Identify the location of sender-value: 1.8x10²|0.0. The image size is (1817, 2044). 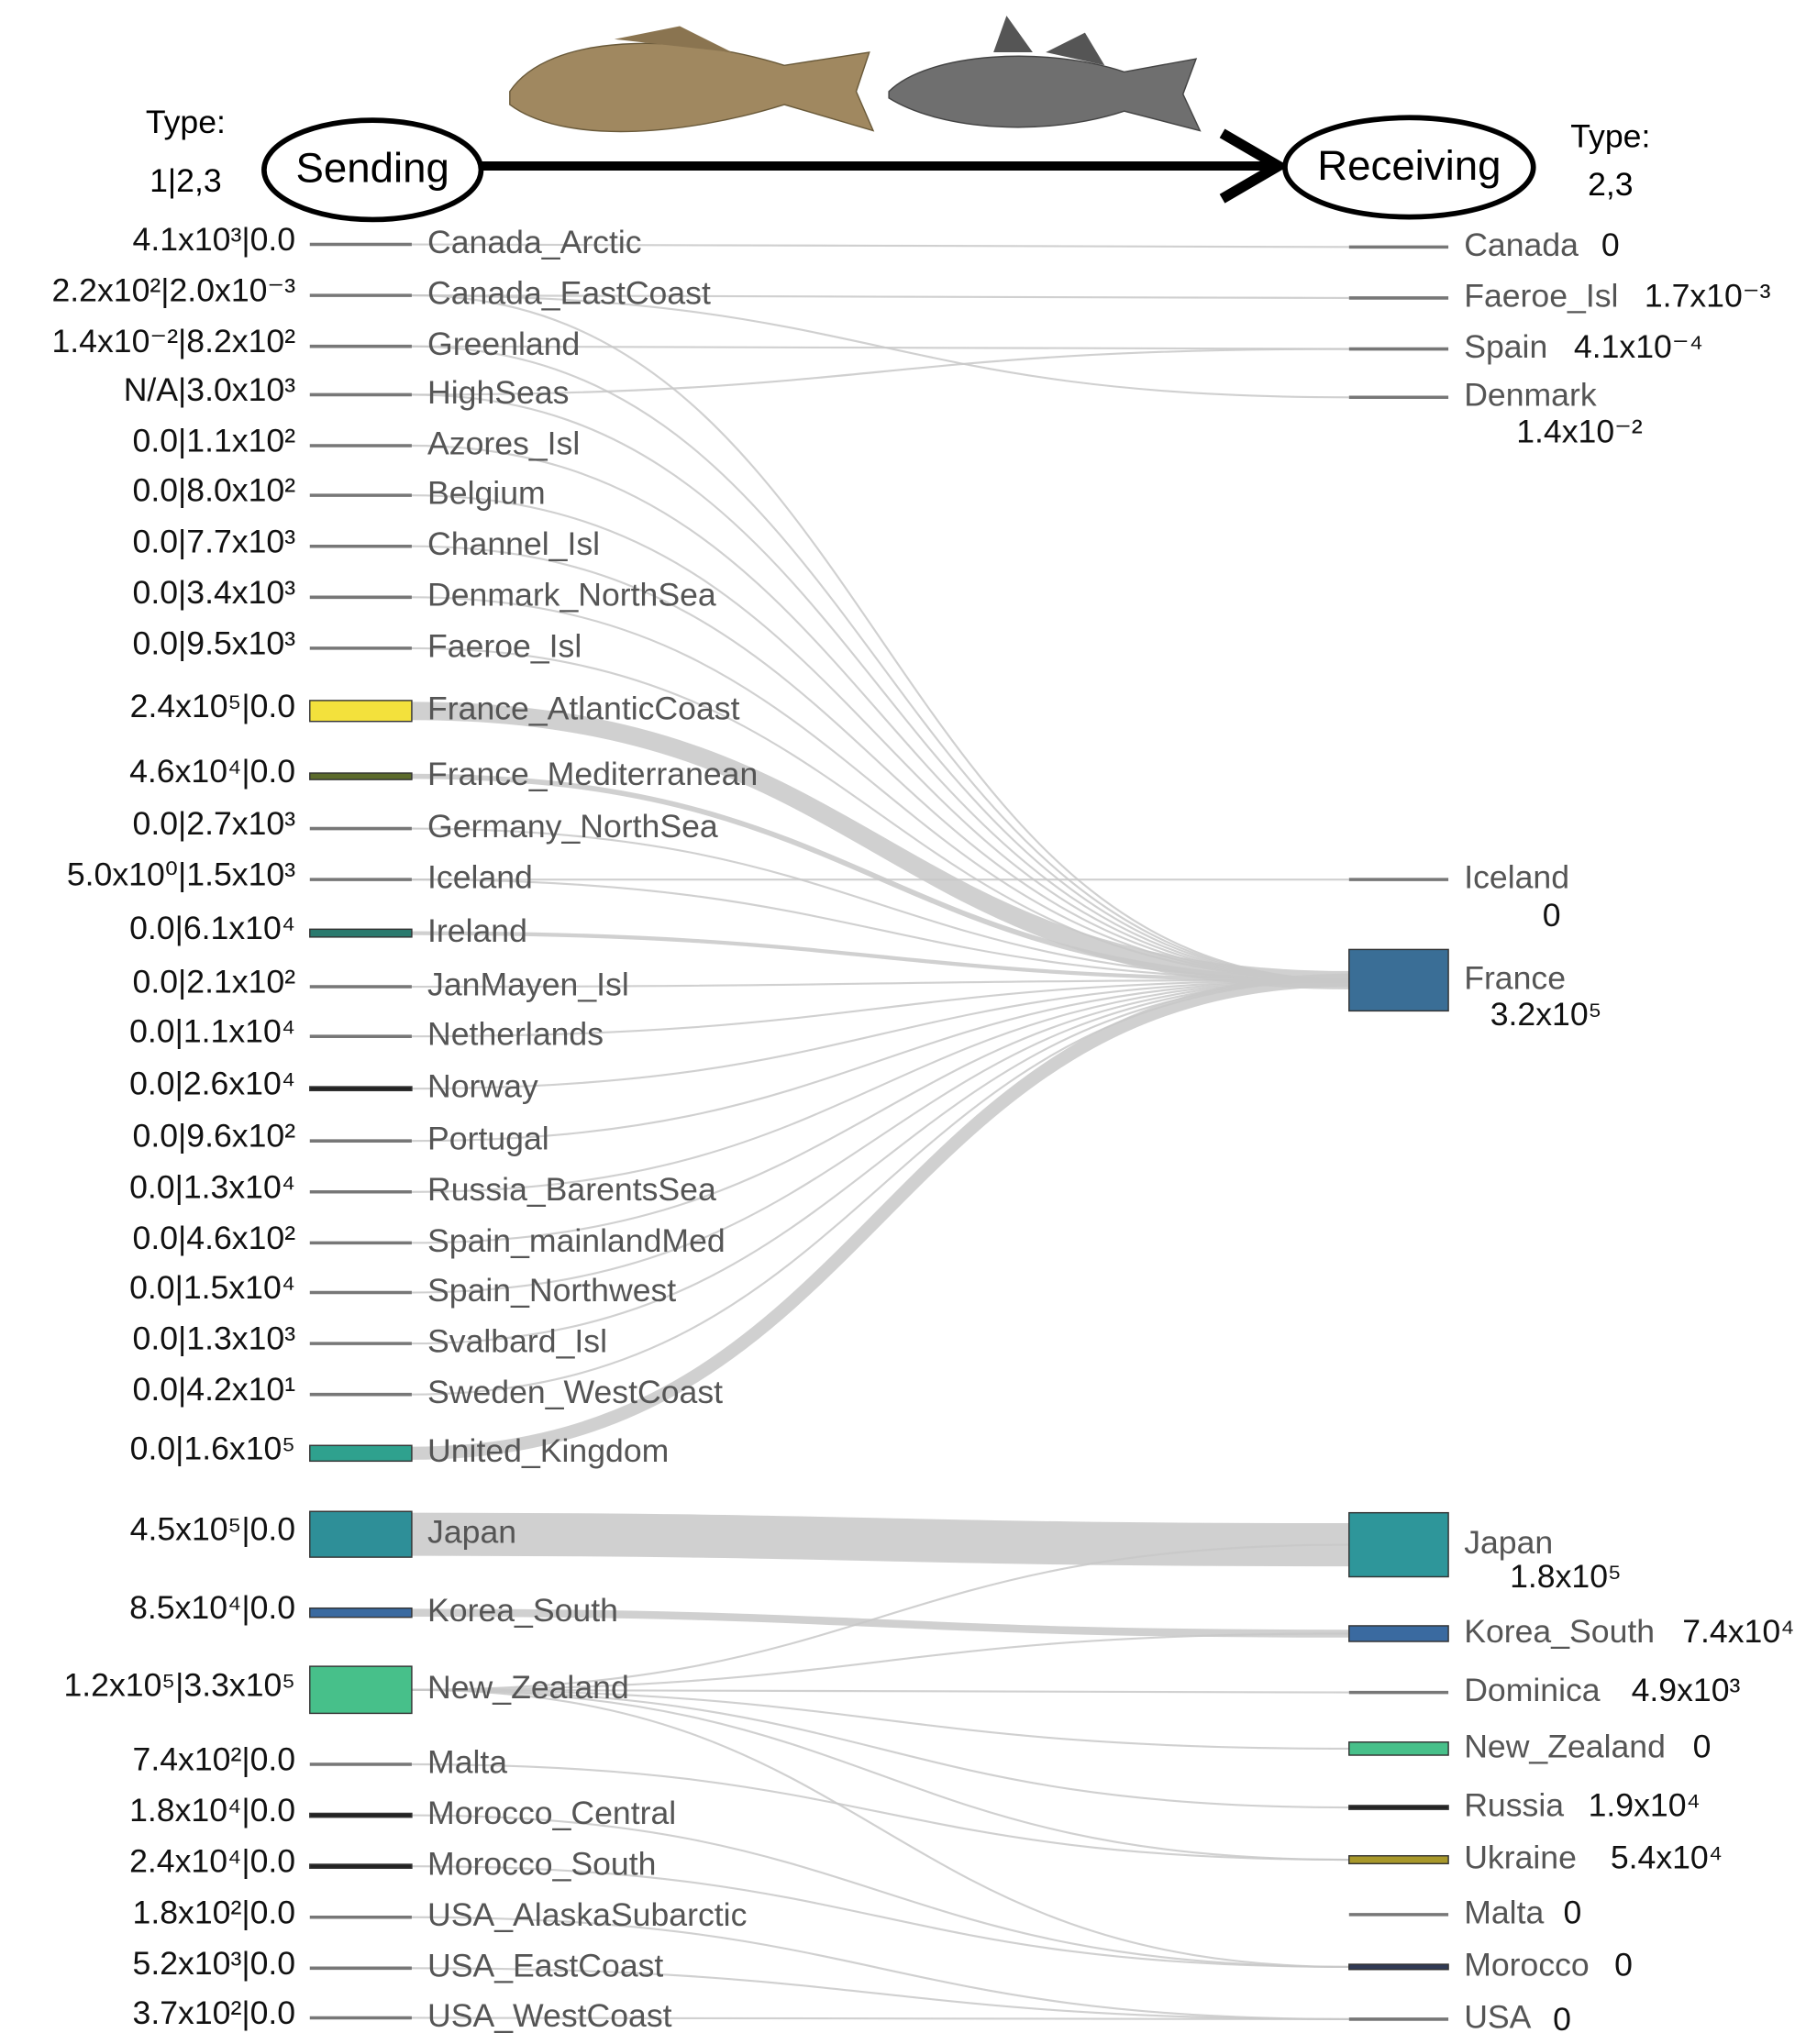
(214, 1912).